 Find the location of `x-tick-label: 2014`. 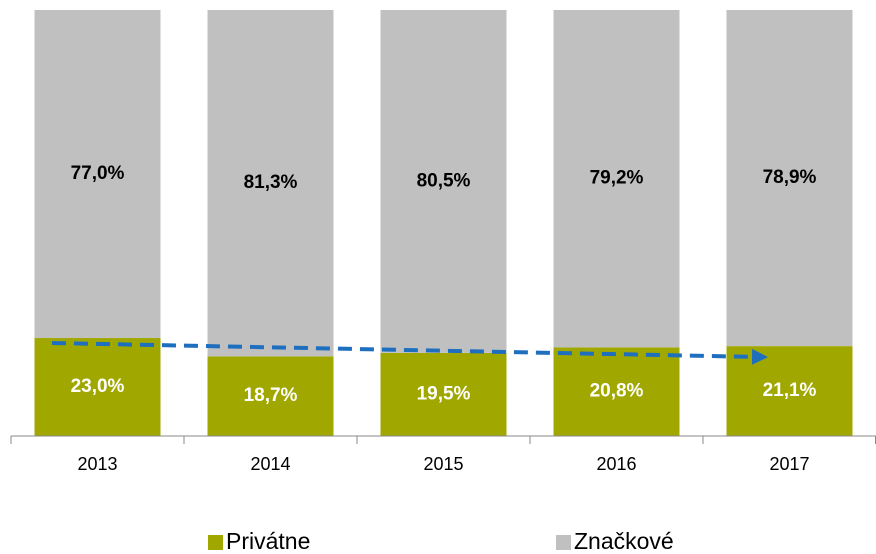

x-tick-label: 2014 is located at coordinates (270, 464).